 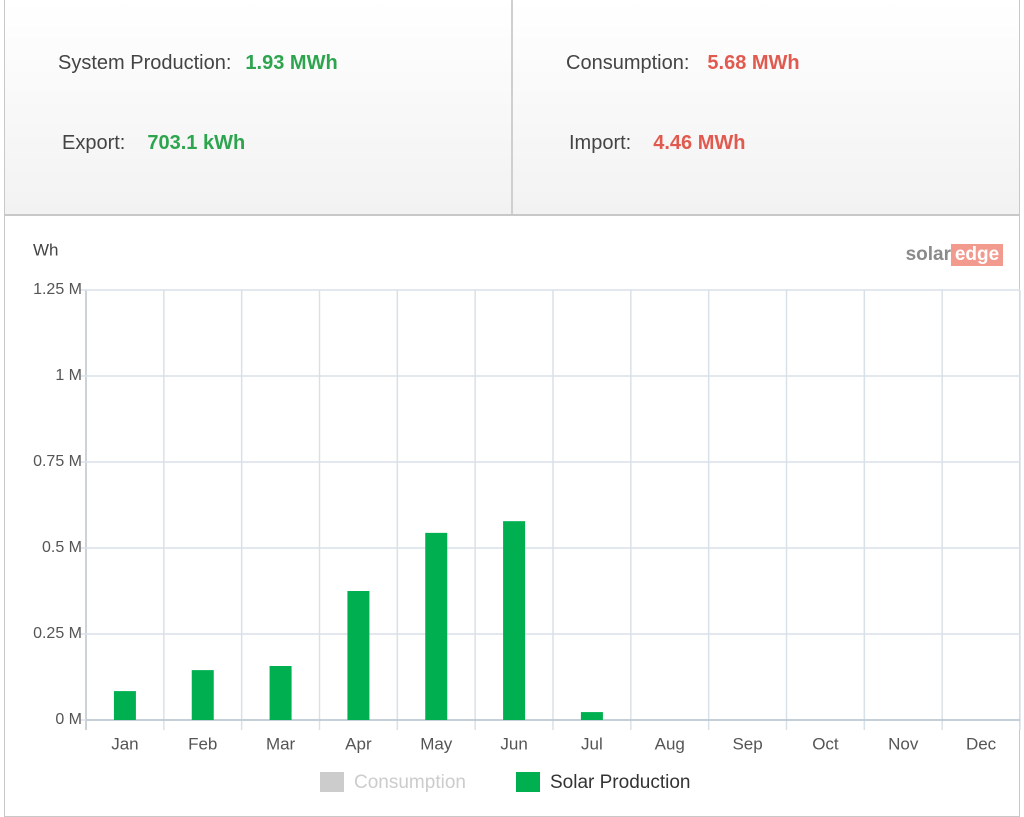 I want to click on brand-second: edge, so click(x=977, y=254).